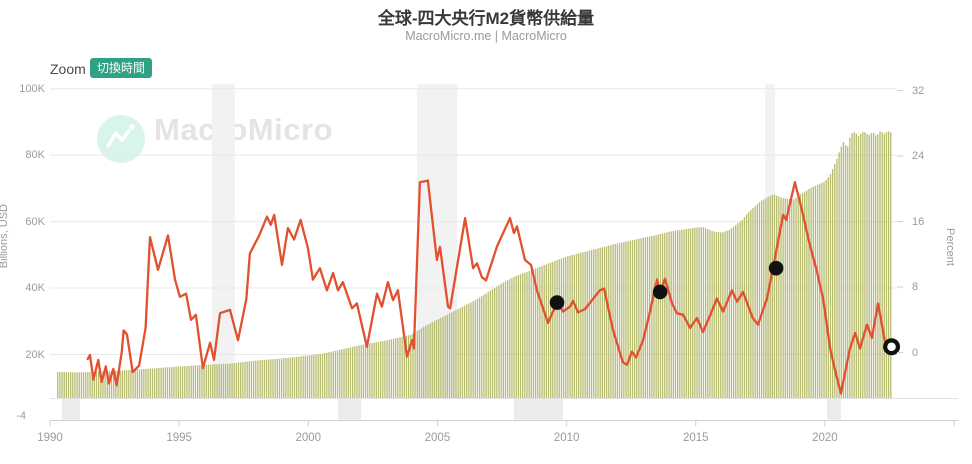 Image resolution: width=972 pixels, height=464 pixels. What do you see at coordinates (35, 354) in the screenshot?
I see `y-axis-left-label: 20K` at bounding box center [35, 354].